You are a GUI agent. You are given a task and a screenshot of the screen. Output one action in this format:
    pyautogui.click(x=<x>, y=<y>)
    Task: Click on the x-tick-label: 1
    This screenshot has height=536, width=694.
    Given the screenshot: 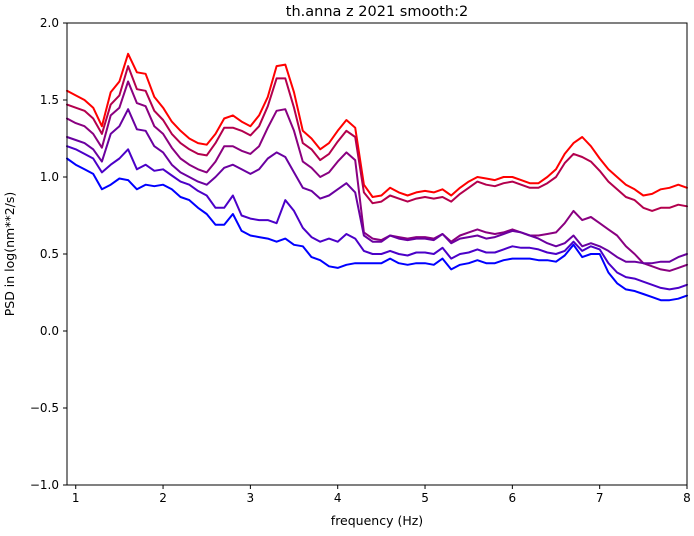 What is the action you would take?
    pyautogui.click(x=76, y=498)
    